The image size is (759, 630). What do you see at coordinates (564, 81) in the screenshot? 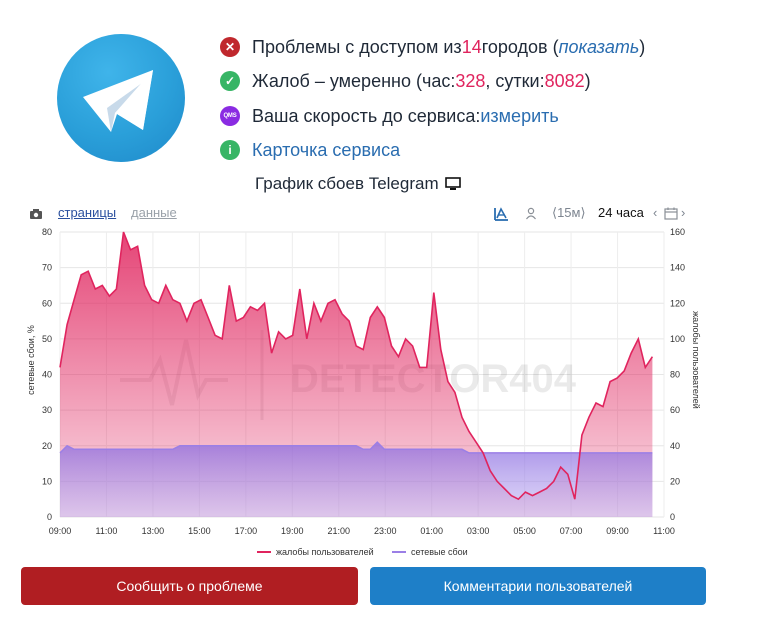
I see `complaints-day: 8082` at bounding box center [564, 81].